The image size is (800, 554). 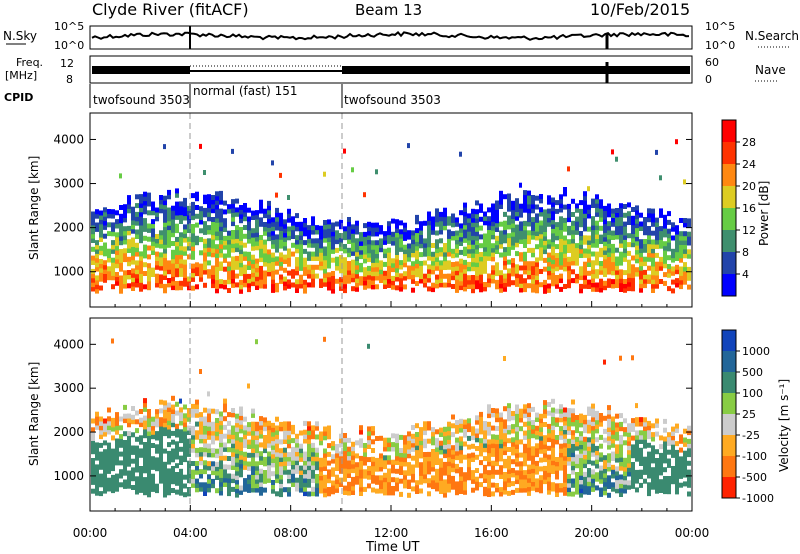 What do you see at coordinates (401, 36) in the screenshot?
I see `noise-panel: N.Sky 10^5 10^0 10^5 10^0 N.Search` at bounding box center [401, 36].